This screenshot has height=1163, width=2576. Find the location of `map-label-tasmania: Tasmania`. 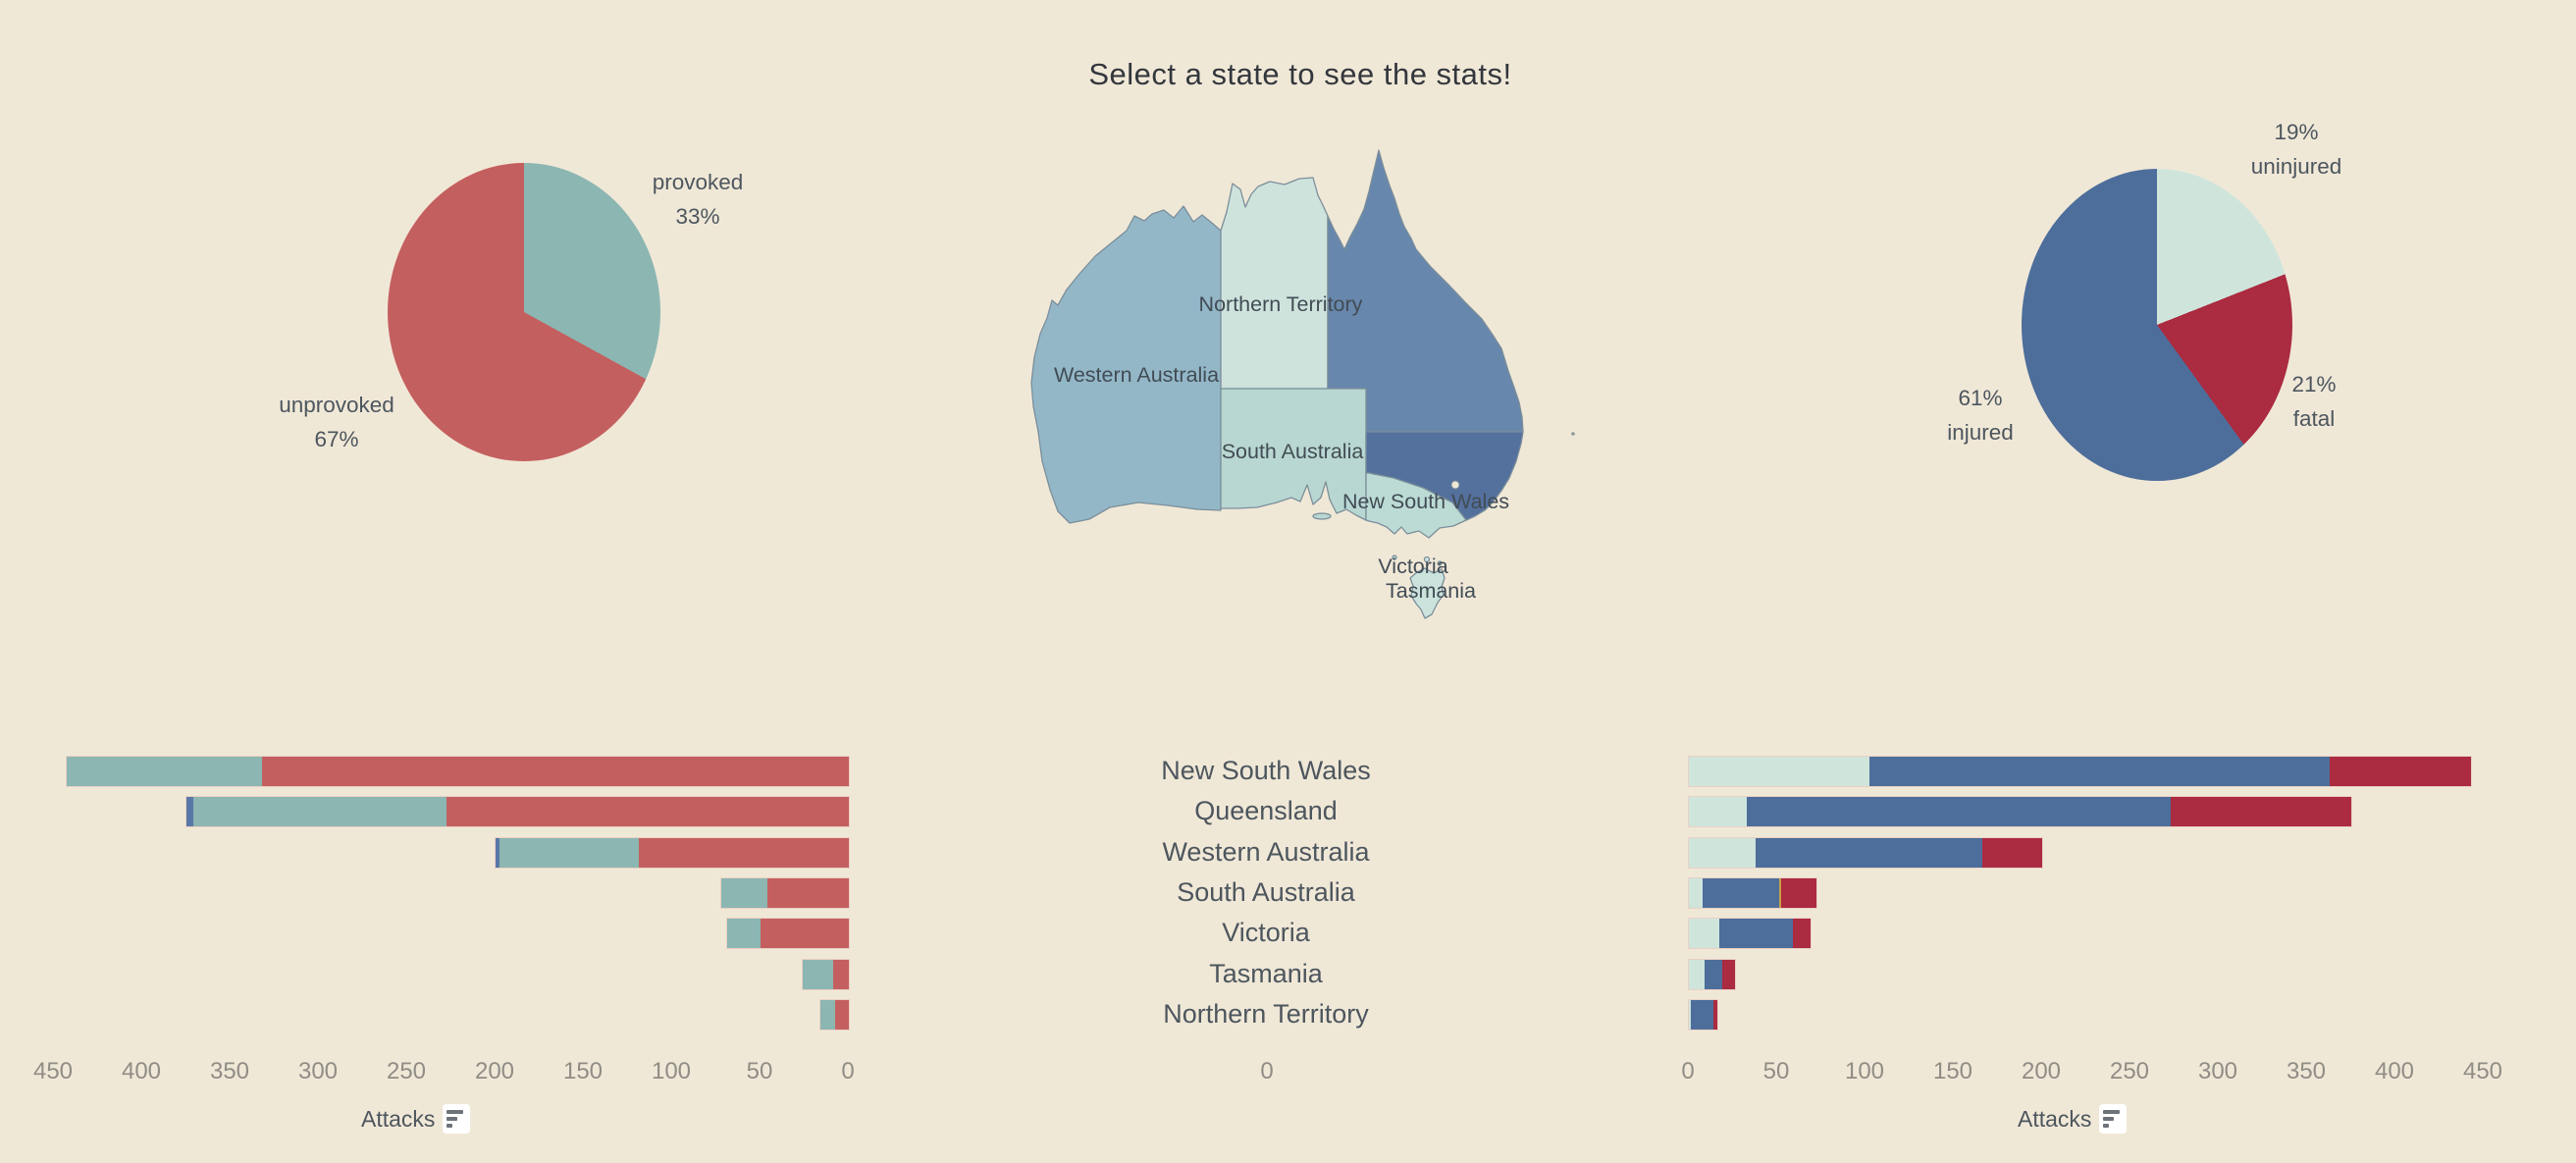

map-label-tasmania: Tasmania is located at coordinates (1431, 591).